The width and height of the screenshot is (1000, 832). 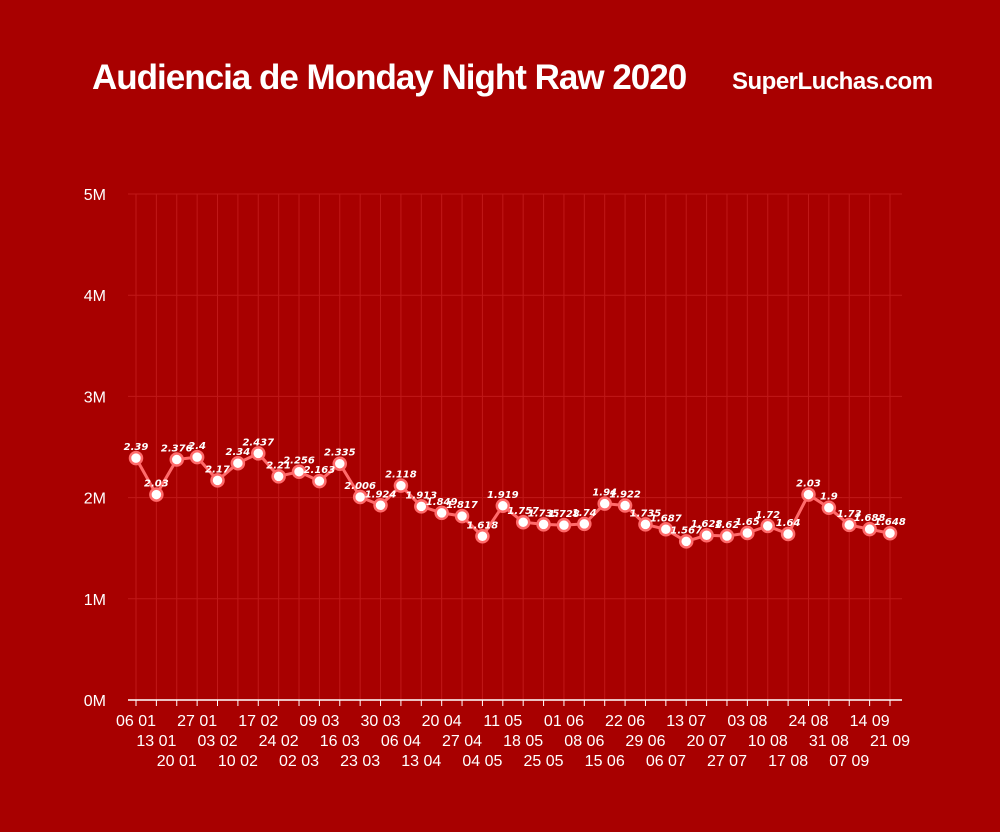 I want to click on data-label: 2.437, so click(x=258, y=442).